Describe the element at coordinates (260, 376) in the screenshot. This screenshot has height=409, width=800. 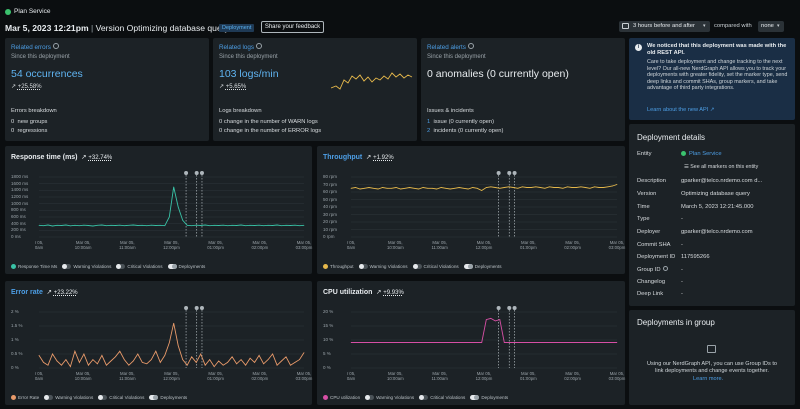
I see `x-tick-label: Mar 05, 02:00pm` at that location.